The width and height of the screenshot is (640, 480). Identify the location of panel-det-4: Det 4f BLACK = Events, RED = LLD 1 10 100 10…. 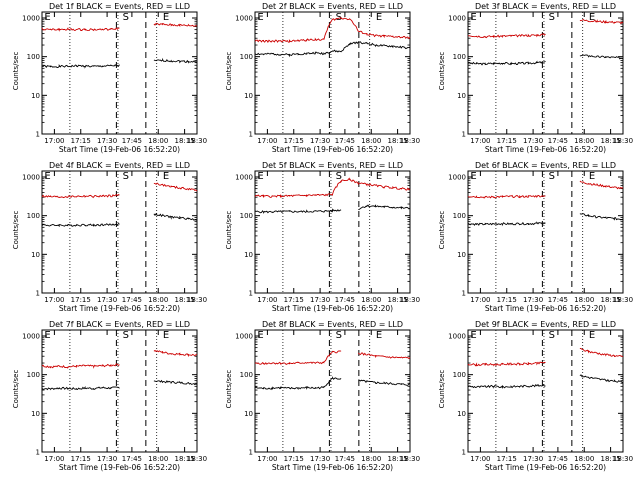
(109, 237).